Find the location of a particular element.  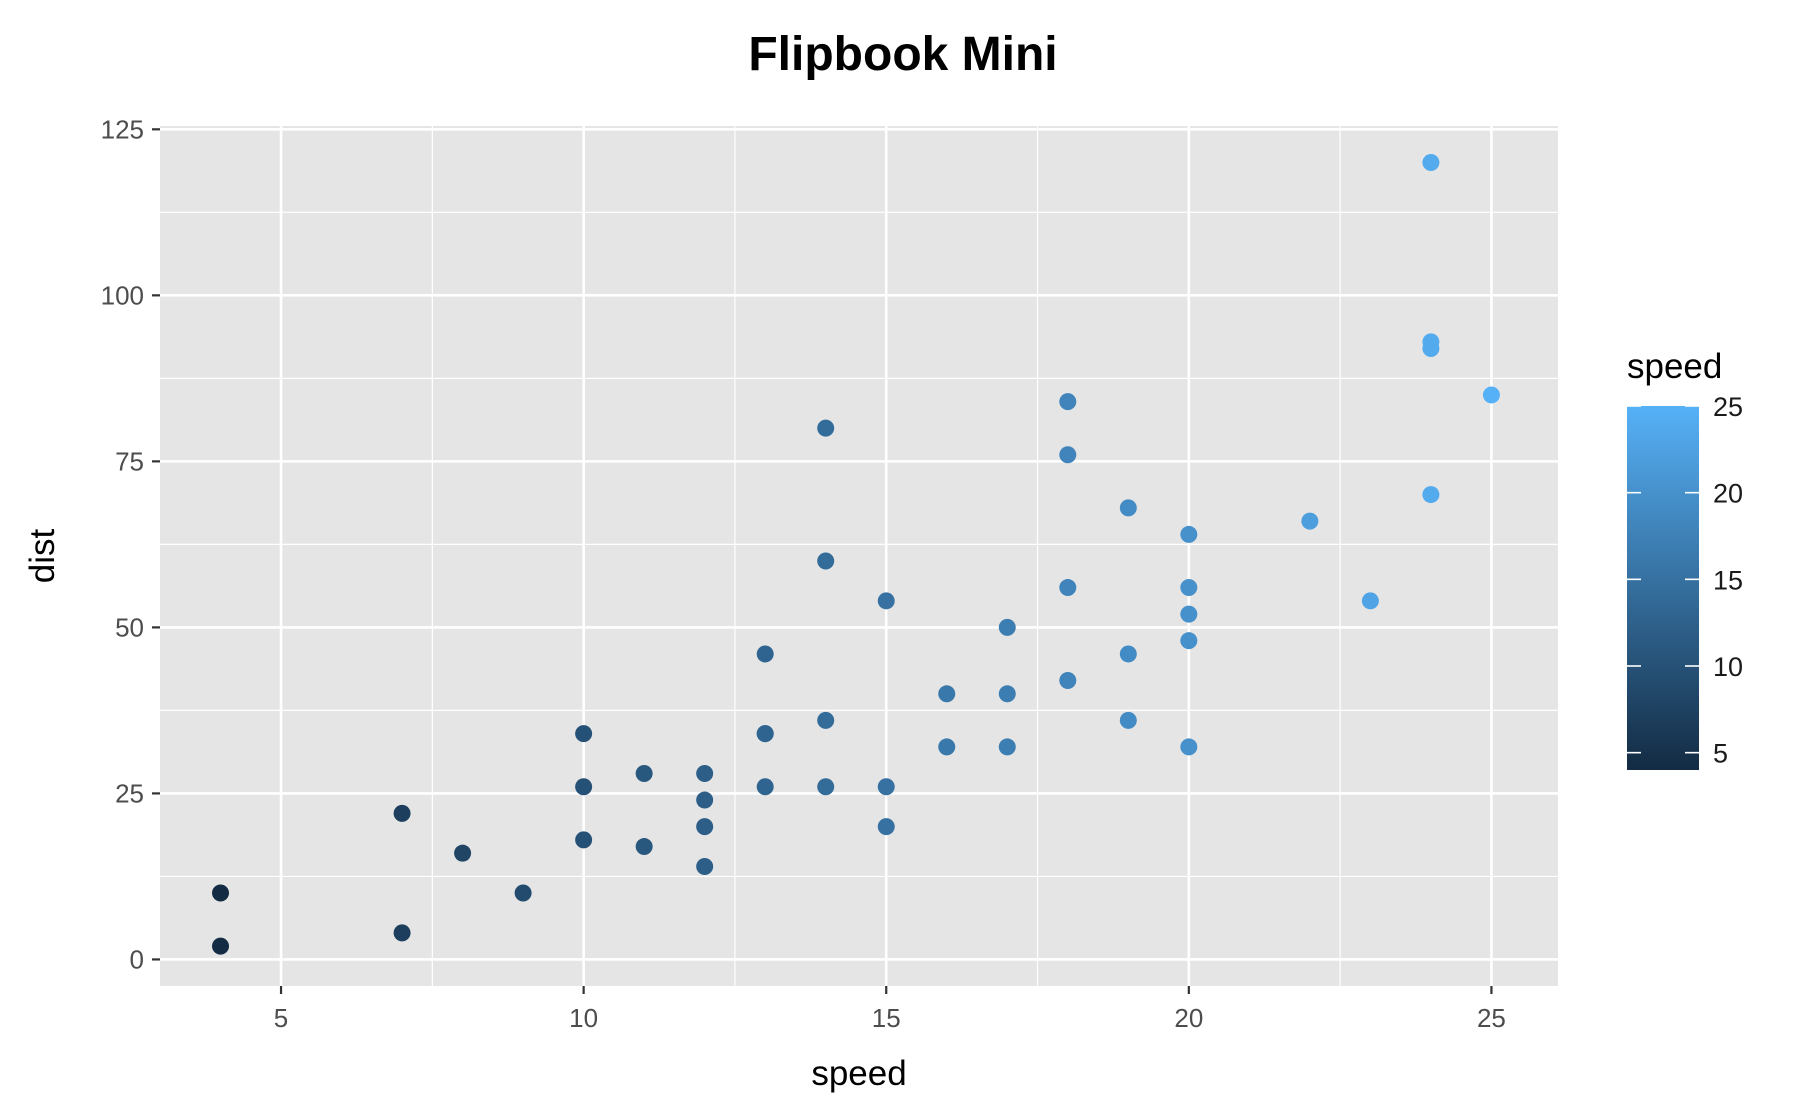

x-axis: 5 10 15 20 25 is located at coordinates (890, 1009).